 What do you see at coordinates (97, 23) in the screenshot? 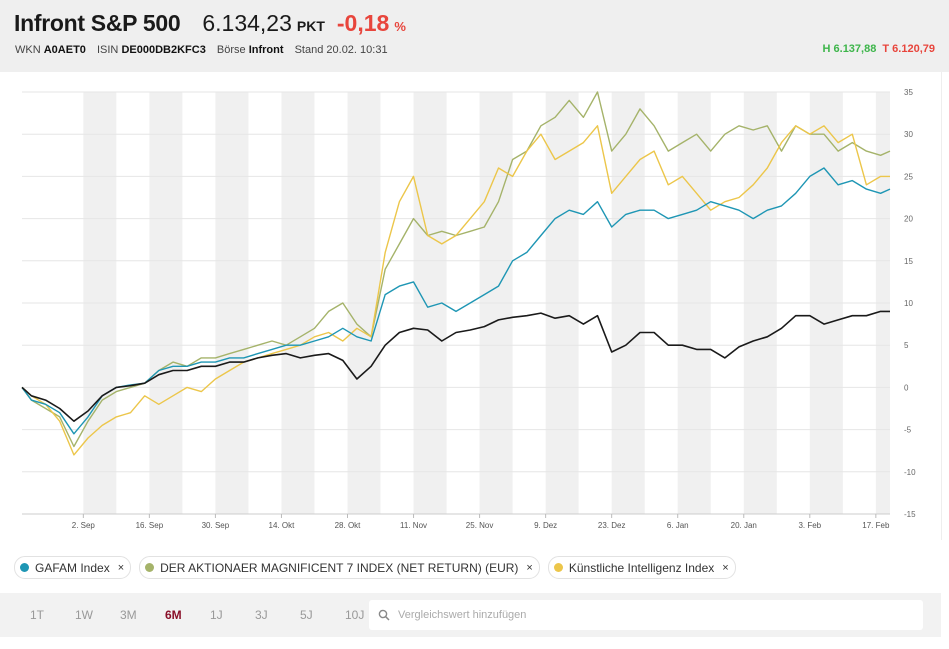
I see `index-name: Infront S&P 500` at bounding box center [97, 23].